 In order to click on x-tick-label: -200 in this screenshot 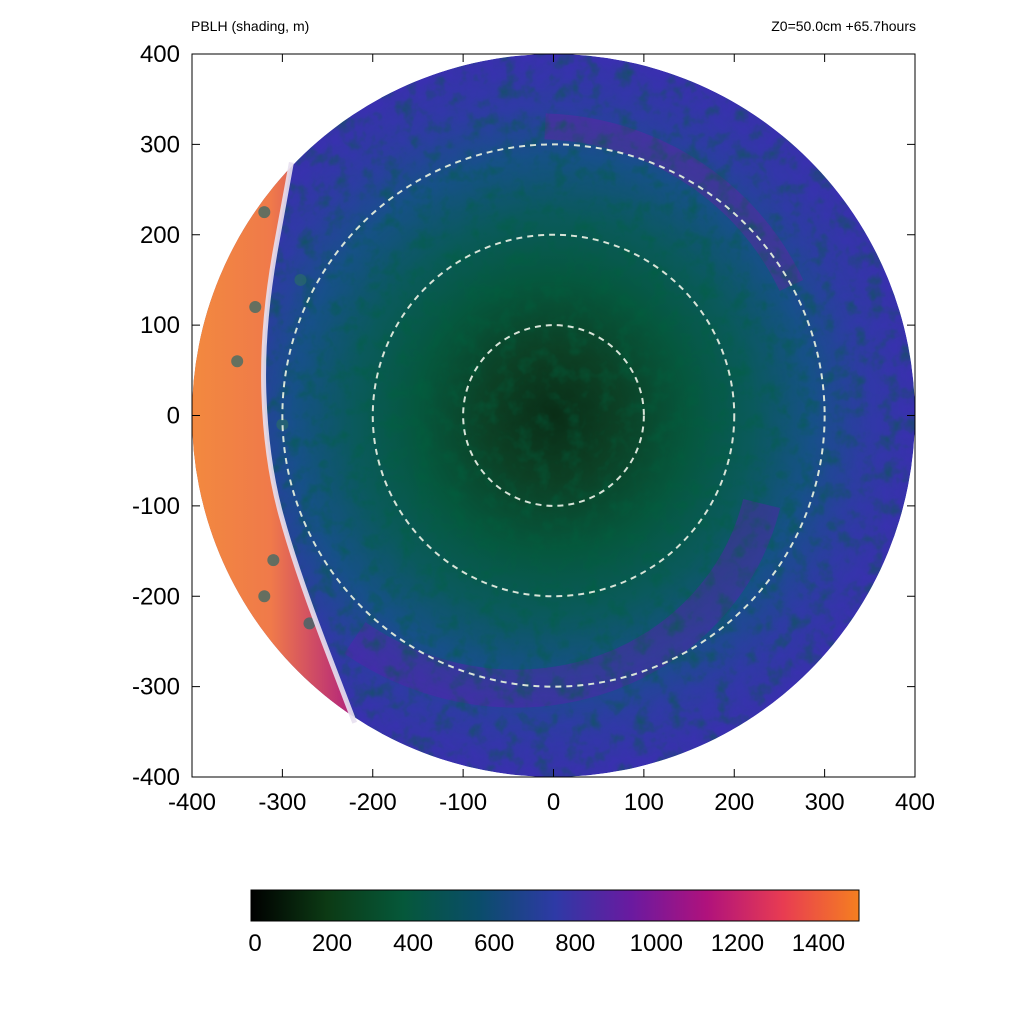, I will do `click(373, 802)`.